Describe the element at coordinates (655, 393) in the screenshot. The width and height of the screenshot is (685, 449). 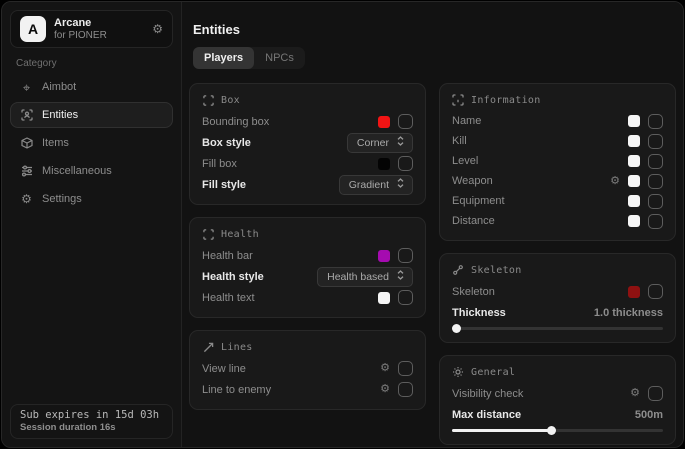
I see `checkbox-visibility-check` at that location.